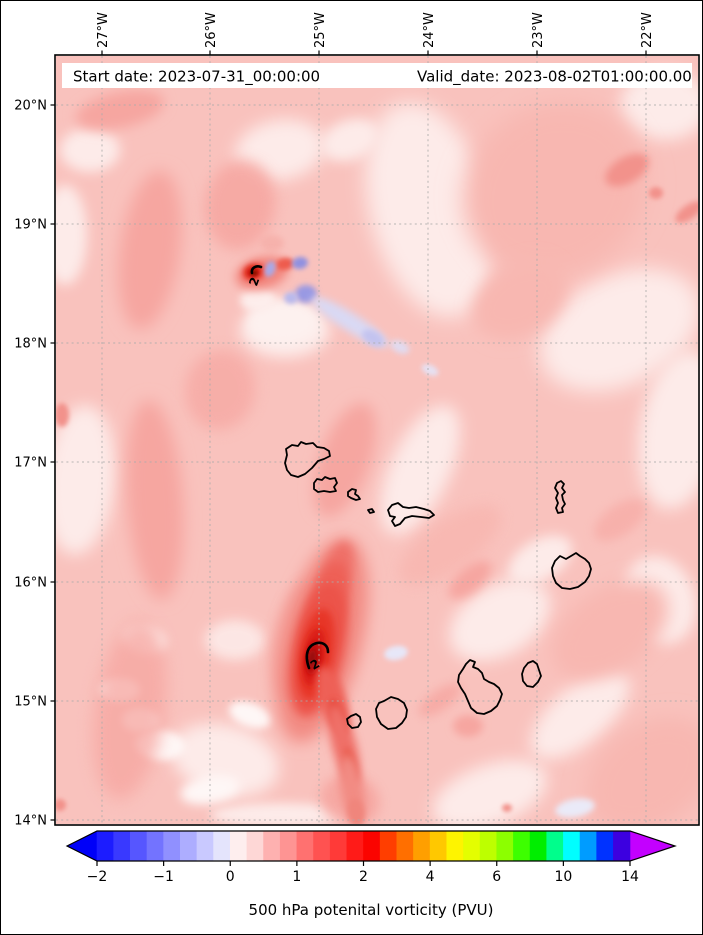  What do you see at coordinates (230, 877) in the screenshot?
I see `colorbar-tick-label: 0` at bounding box center [230, 877].